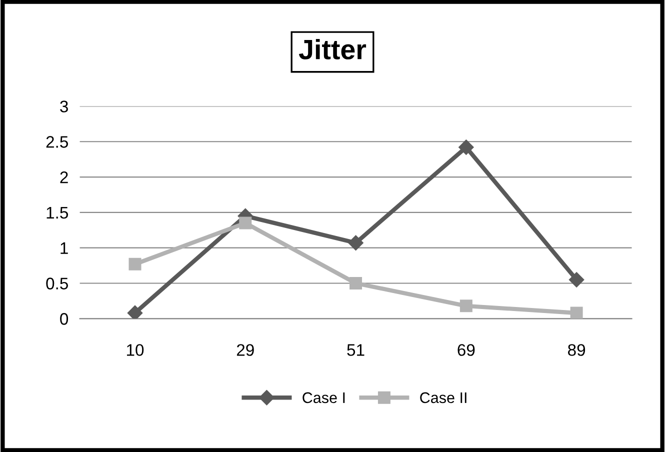  I want to click on y-tick-label: 3, so click(64, 106).